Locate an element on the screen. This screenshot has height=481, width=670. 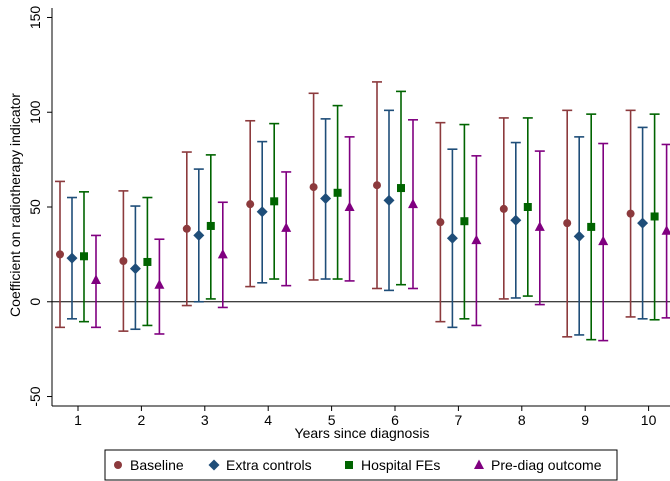
y-tick-label: -50 is located at coordinates (35, 396).